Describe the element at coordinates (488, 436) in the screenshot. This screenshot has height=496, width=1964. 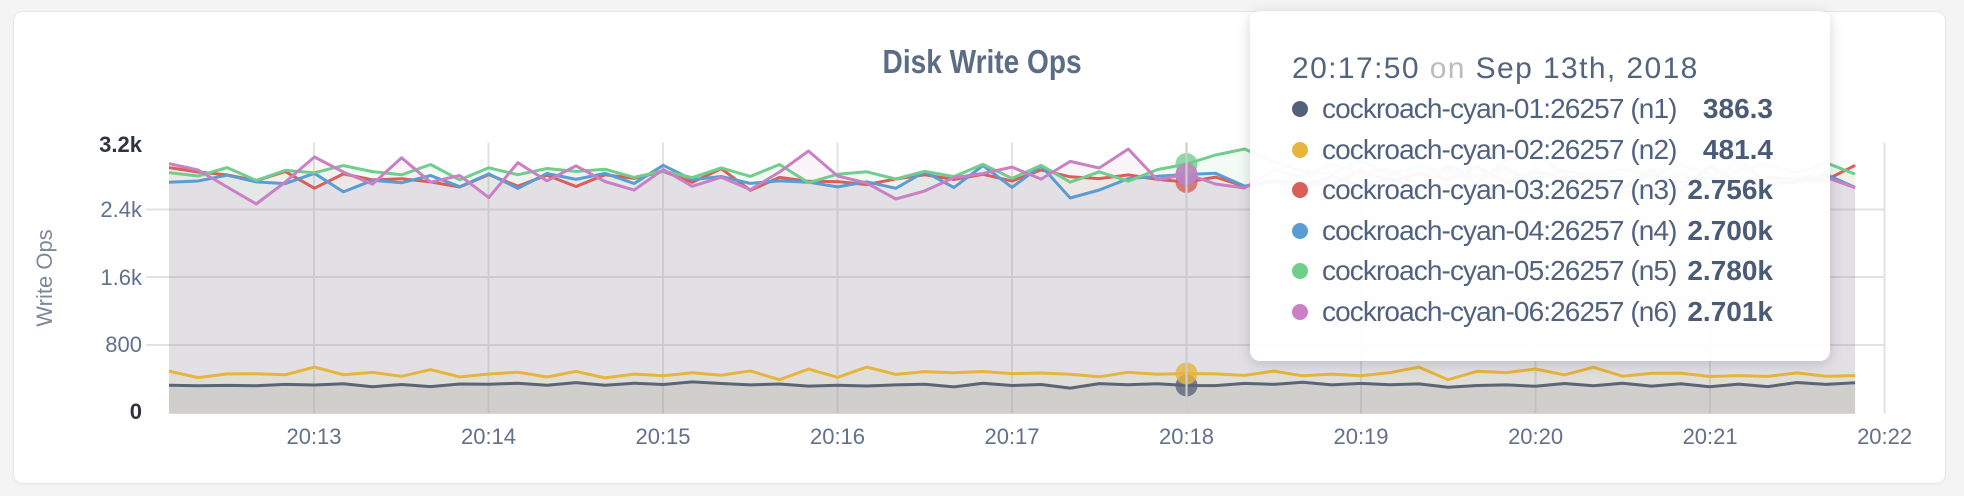
I see `svg-text: 20:14` at that location.